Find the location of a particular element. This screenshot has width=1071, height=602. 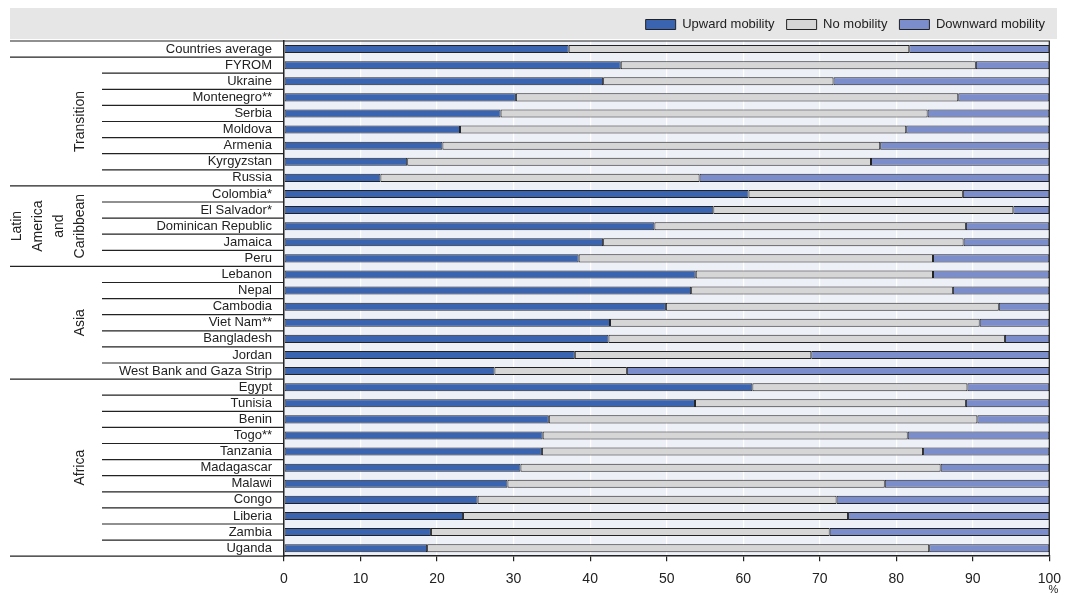

y-tick-label: Russia is located at coordinates (252, 177).